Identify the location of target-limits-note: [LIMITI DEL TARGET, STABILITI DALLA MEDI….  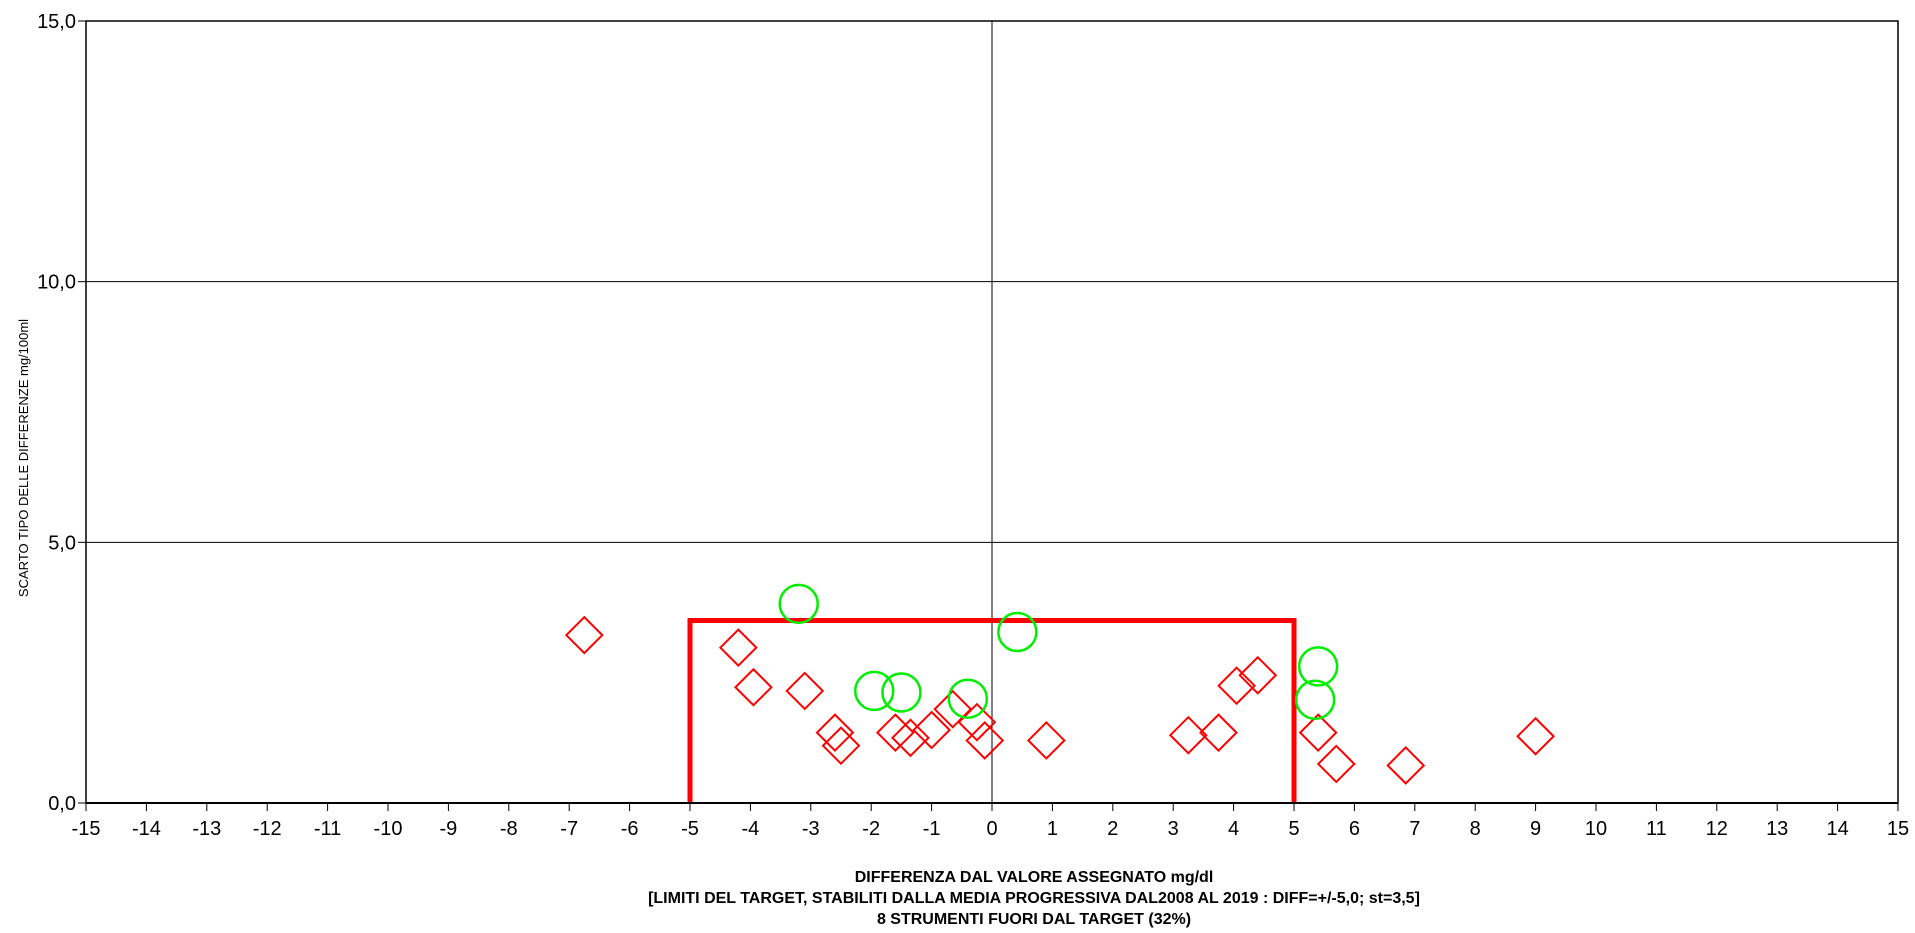
(1034, 898).